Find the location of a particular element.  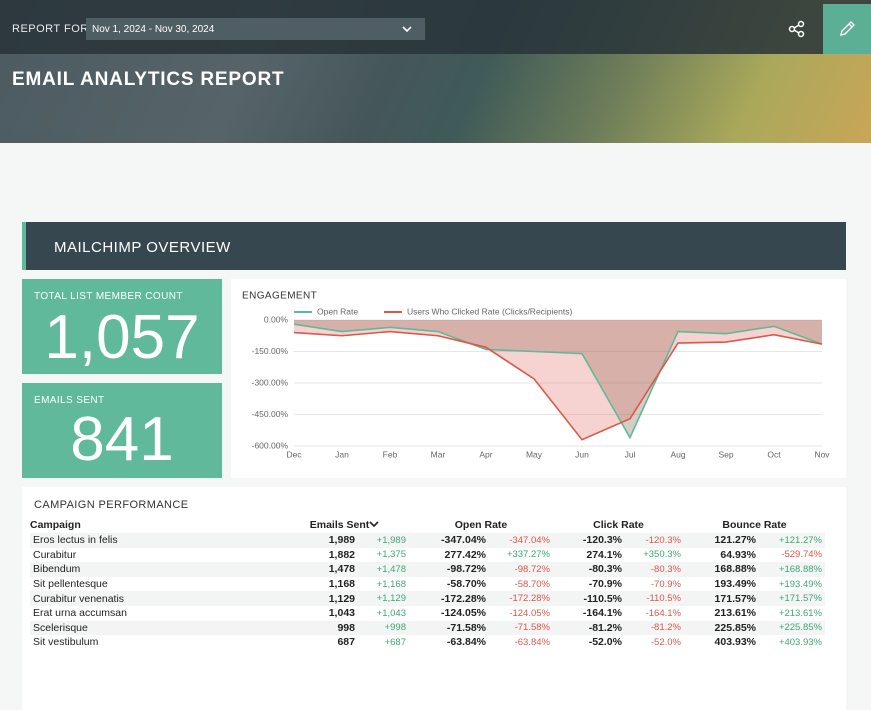

y-tick-label: -600.00% is located at coordinates (270, 445).